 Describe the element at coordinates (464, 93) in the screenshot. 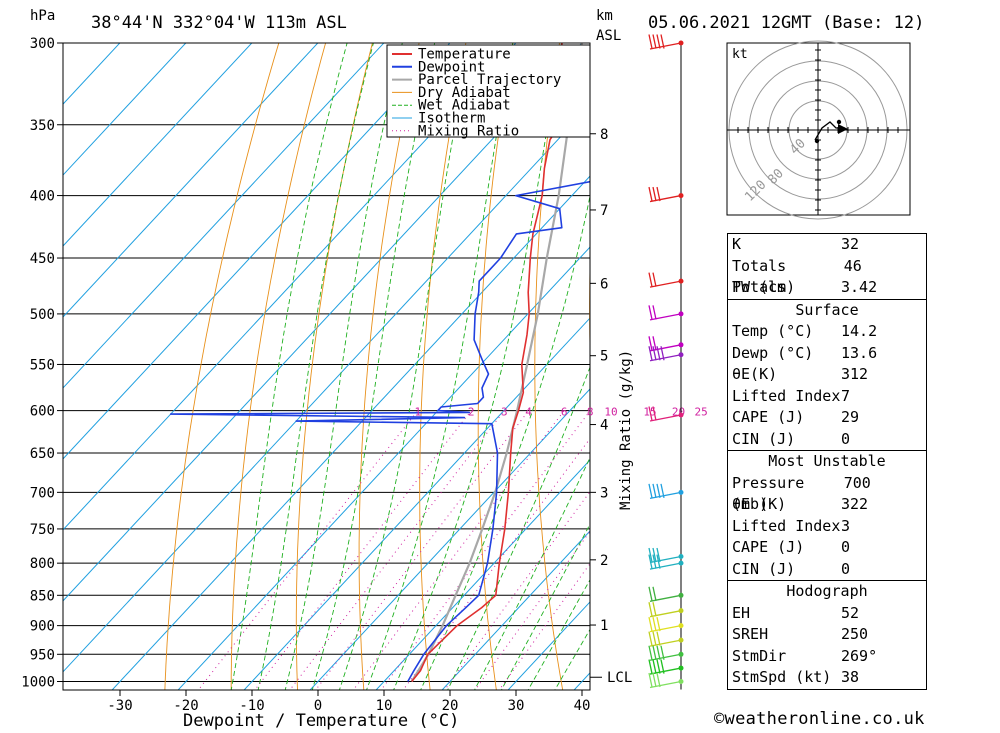

I see `legend-label-3: Dry Adiabat` at that location.